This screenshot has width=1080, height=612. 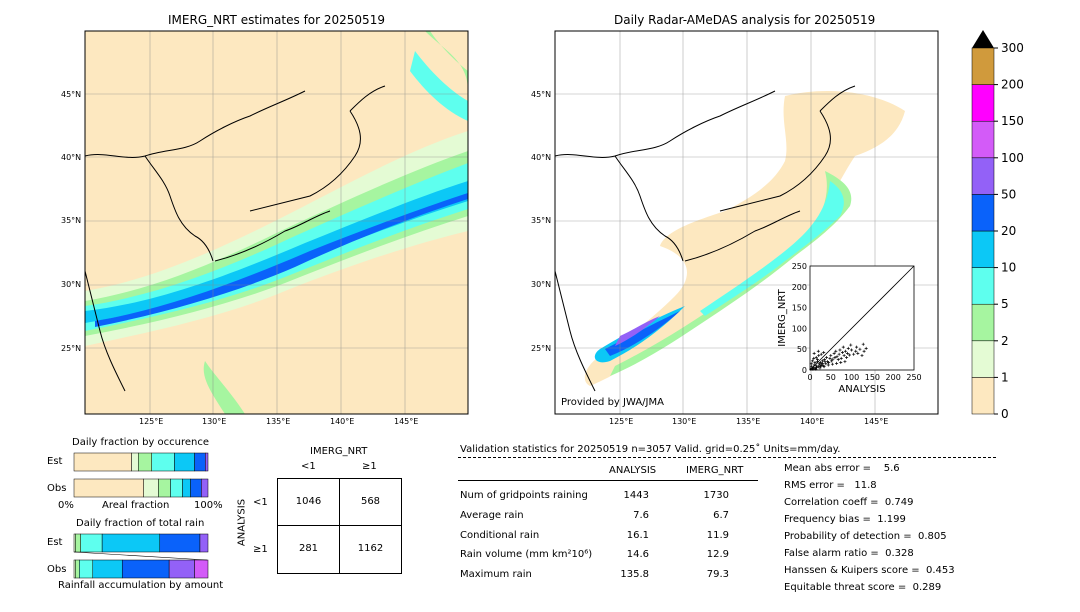 I want to click on right-lon-tick-140: 140°E, so click(x=812, y=421).